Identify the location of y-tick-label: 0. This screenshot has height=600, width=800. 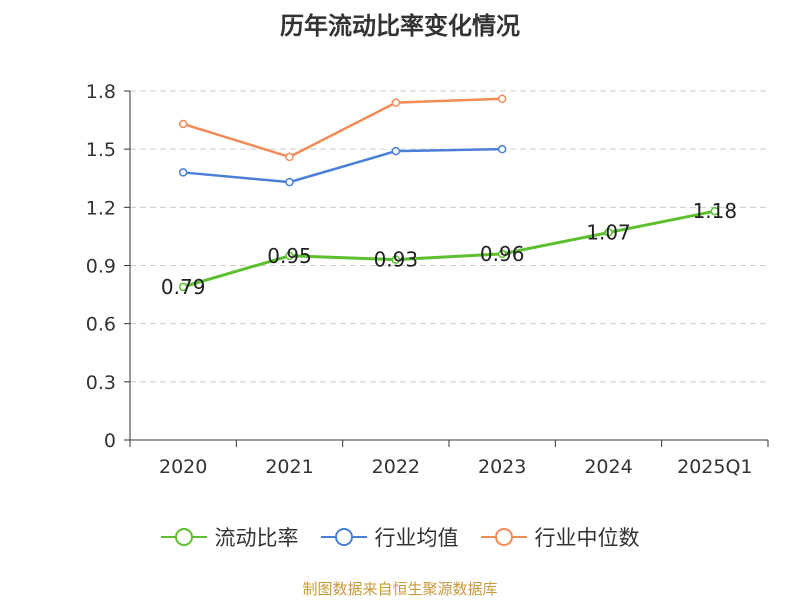
(110, 441).